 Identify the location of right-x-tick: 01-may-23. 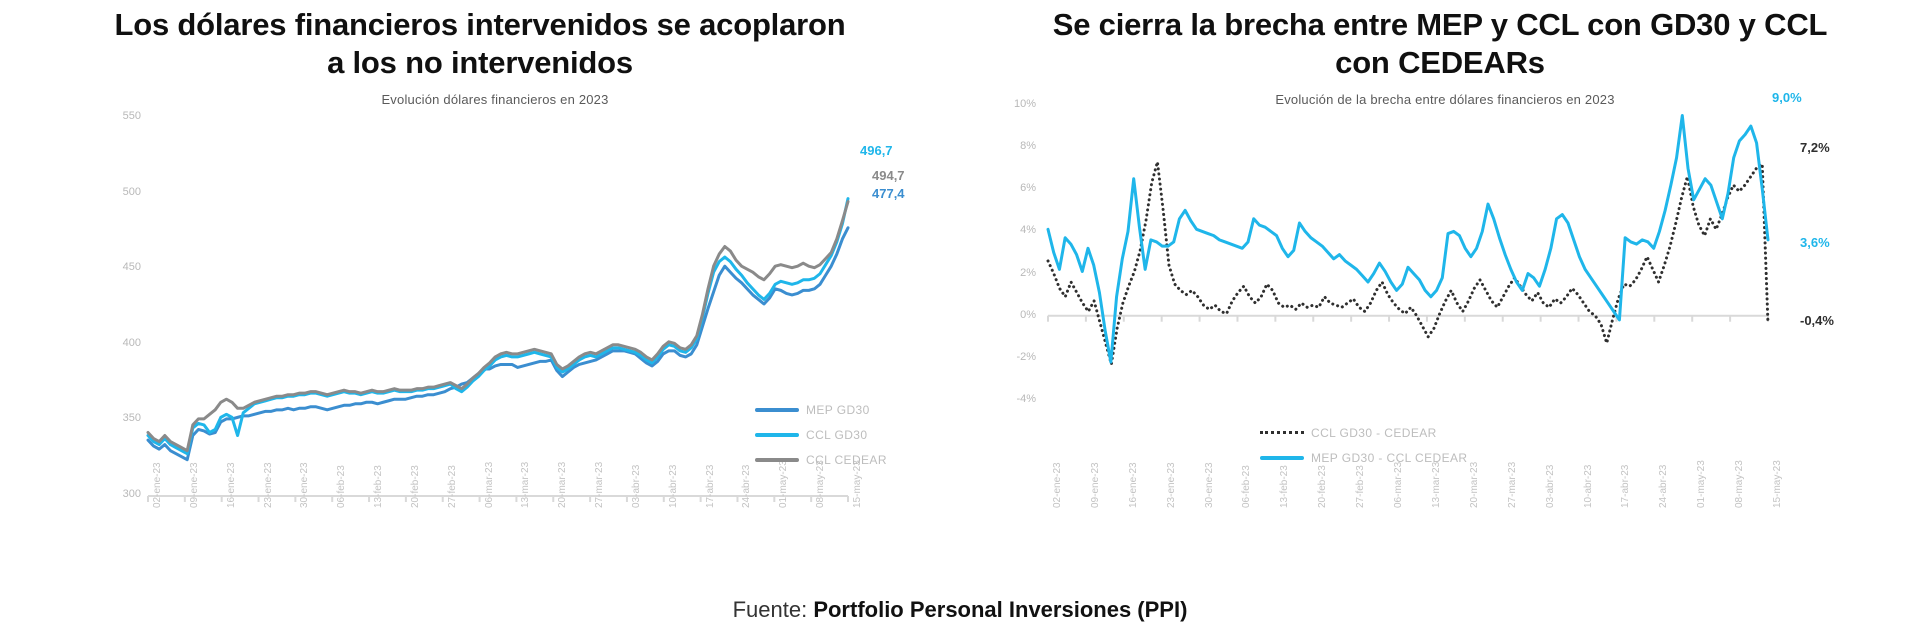
(1702, 484).